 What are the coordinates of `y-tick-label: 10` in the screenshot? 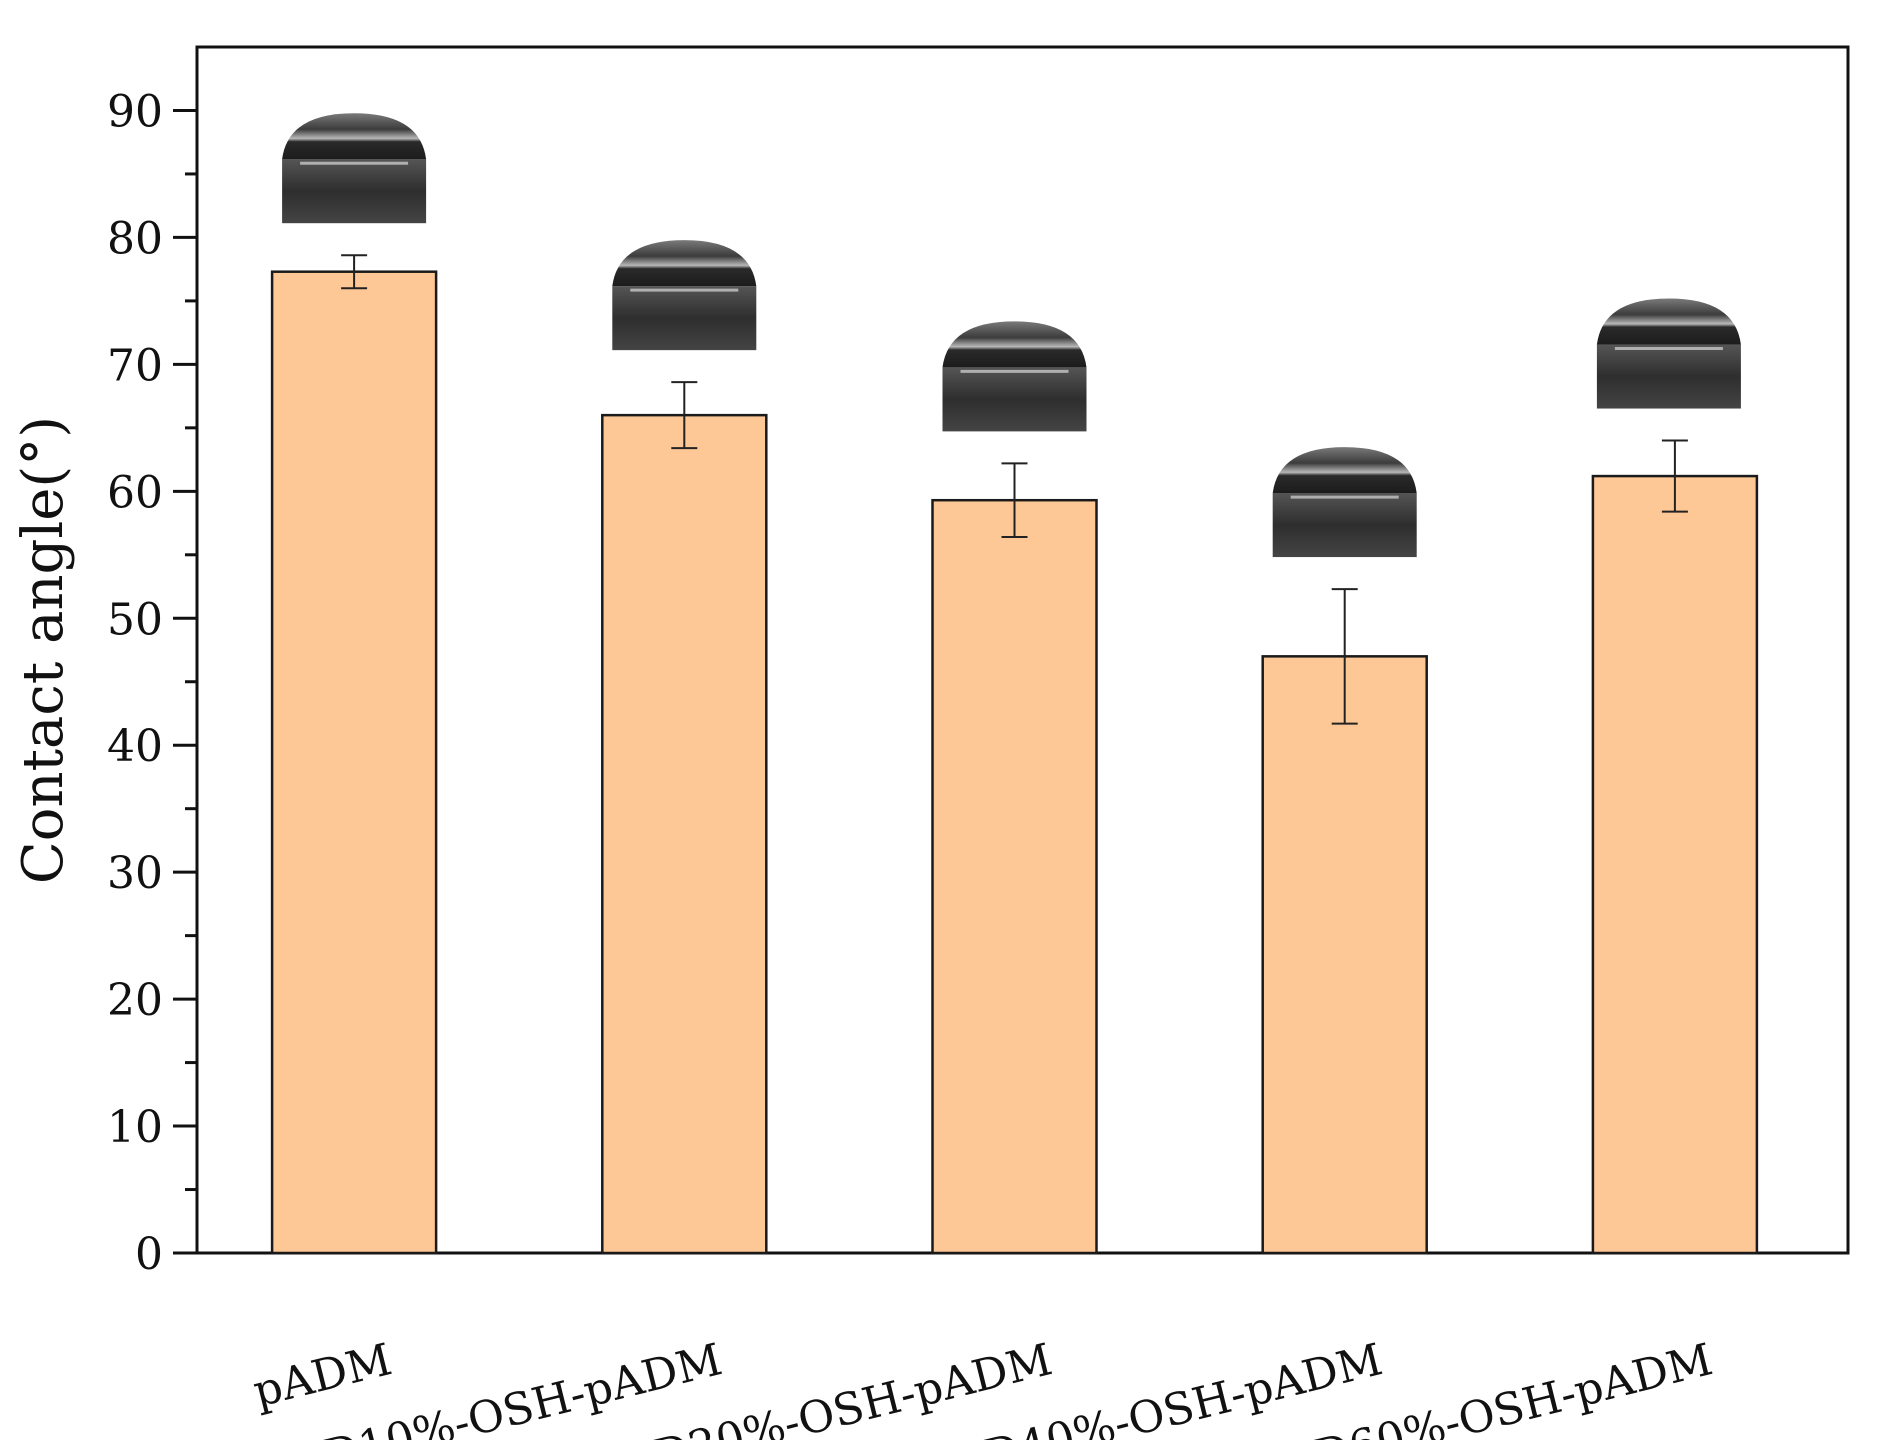 It's located at (135, 1127).